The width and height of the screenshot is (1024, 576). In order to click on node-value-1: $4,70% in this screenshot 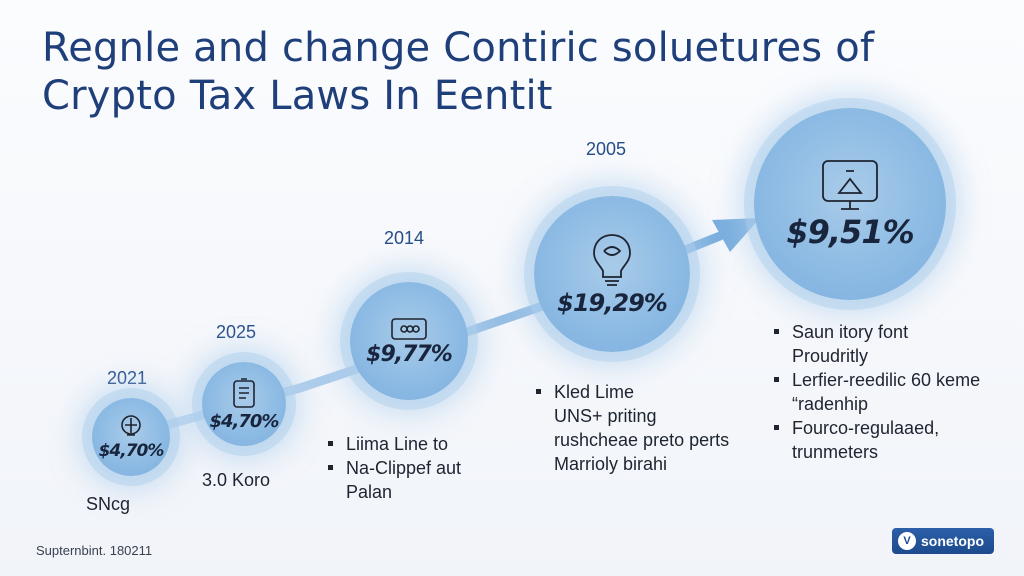, I will do `click(131, 451)`.